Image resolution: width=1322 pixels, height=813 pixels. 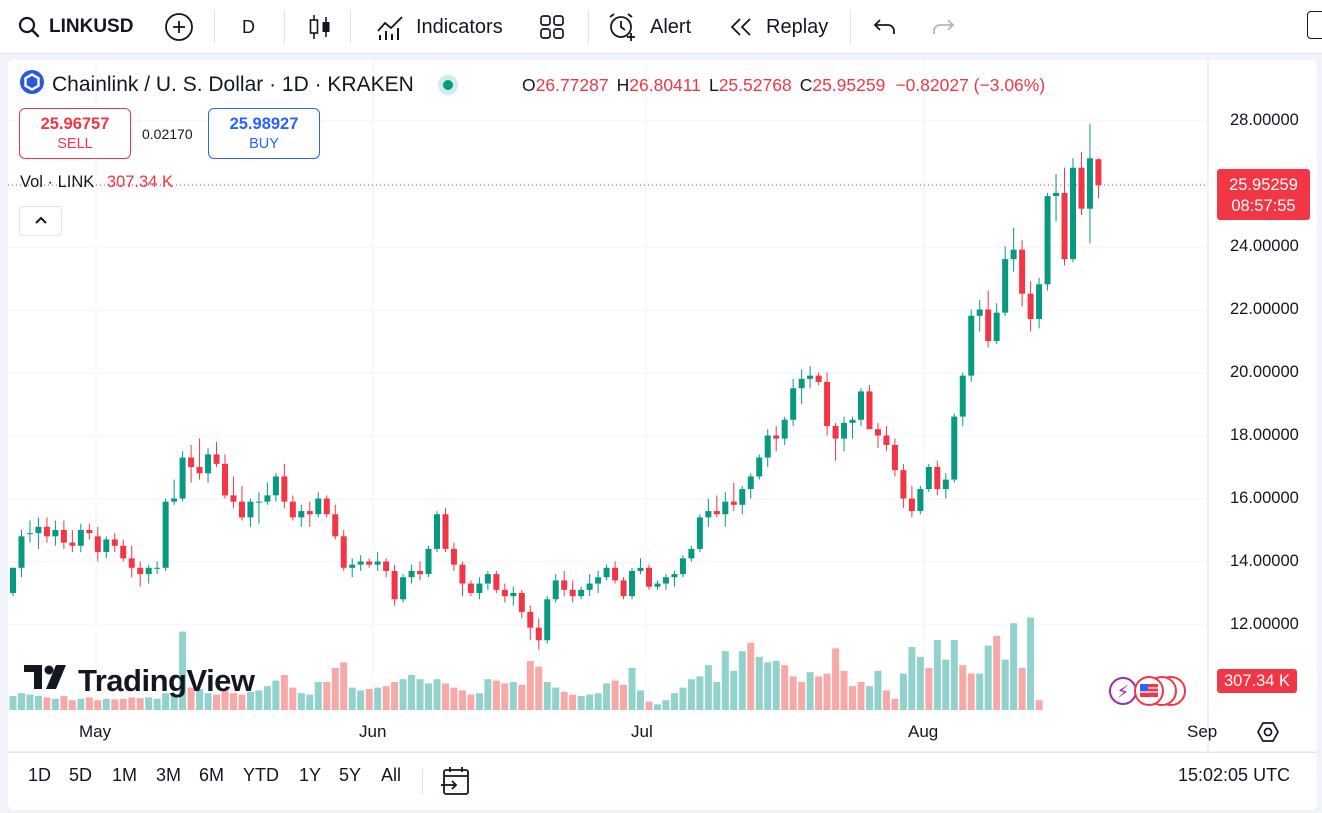 I want to click on interval-button: D, so click(x=248, y=27).